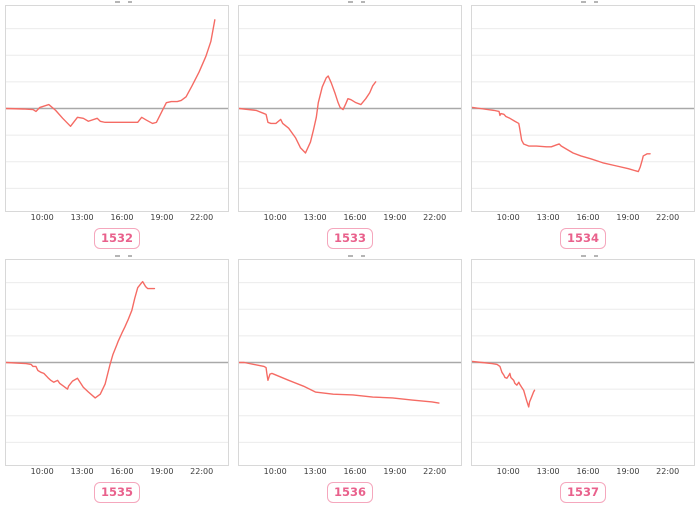 This screenshot has height=510, width=700. I want to click on chart-id-badge: 1532, so click(116, 239).